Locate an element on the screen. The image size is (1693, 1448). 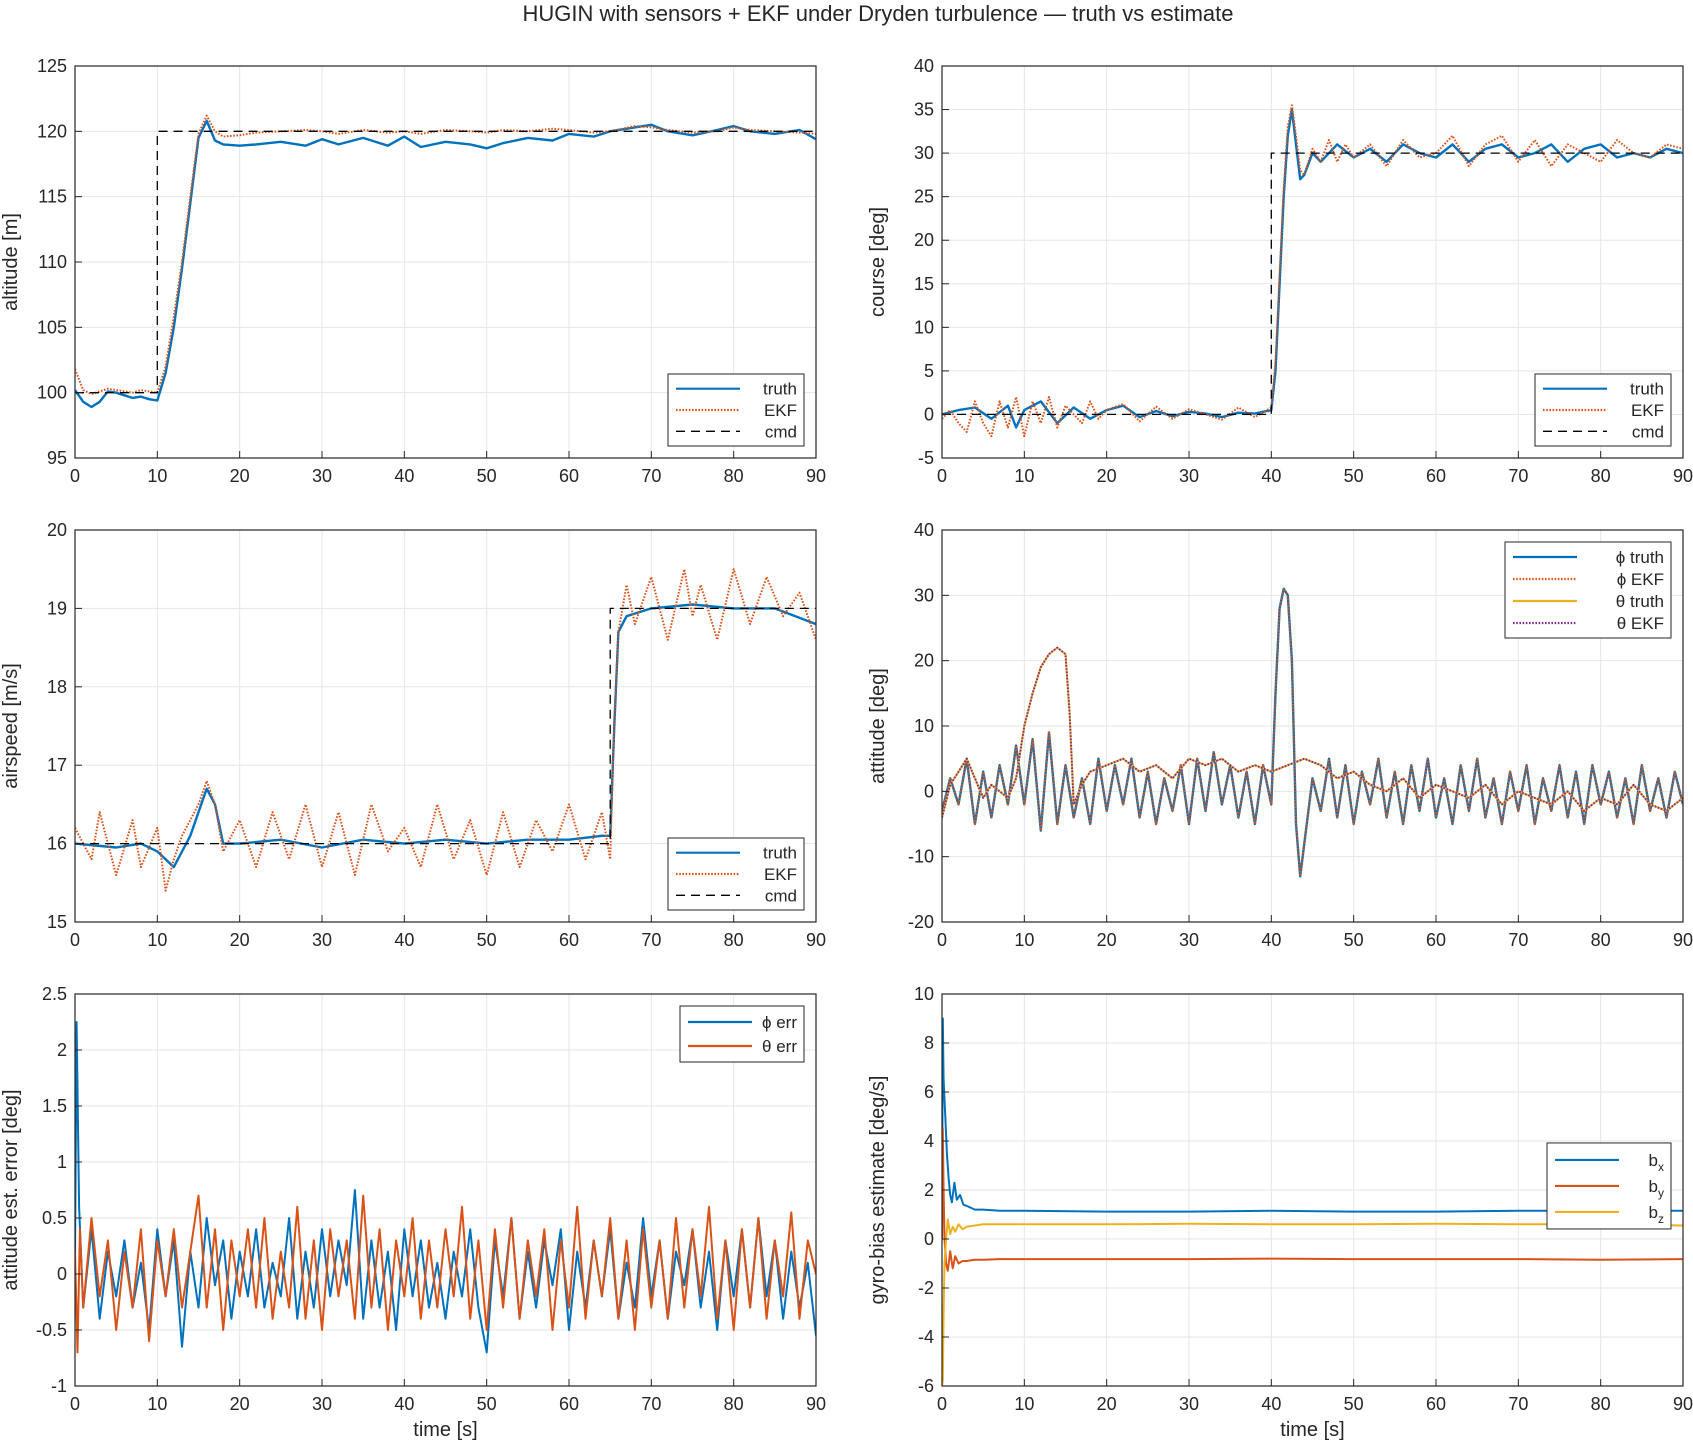
series-line-b-y is located at coordinates (1312, 1199).